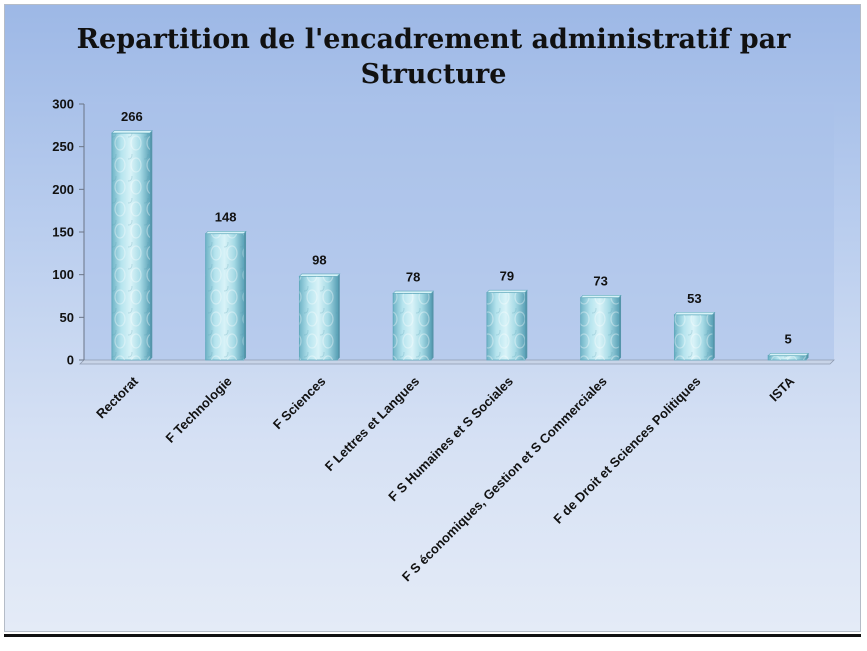 Image resolution: width=867 pixels, height=651 pixels. Describe the element at coordinates (199, 410) in the screenshot. I see `x-tick-label: F Technologie` at that location.